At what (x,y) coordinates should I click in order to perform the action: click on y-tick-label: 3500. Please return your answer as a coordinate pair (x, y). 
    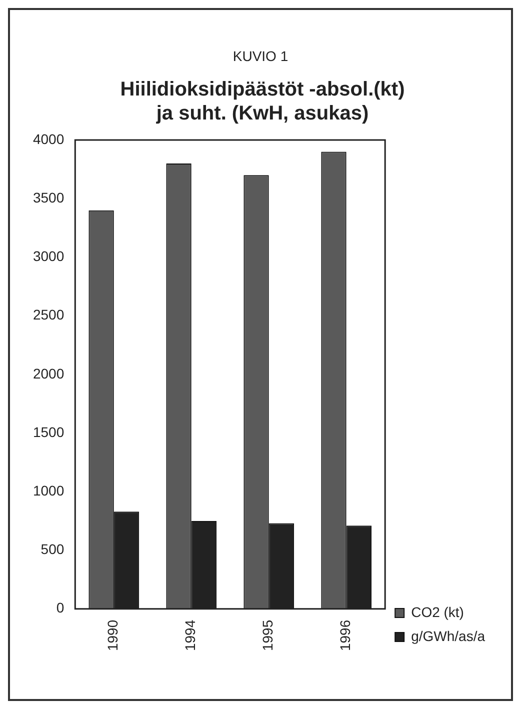
    Looking at the image, I should click on (48, 197).